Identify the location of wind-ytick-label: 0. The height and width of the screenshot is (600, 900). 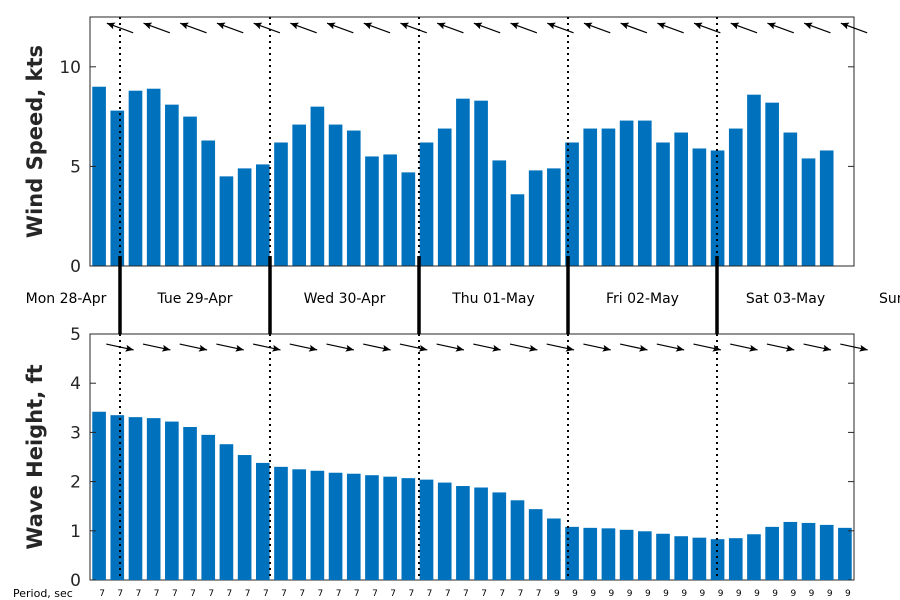
(75, 267).